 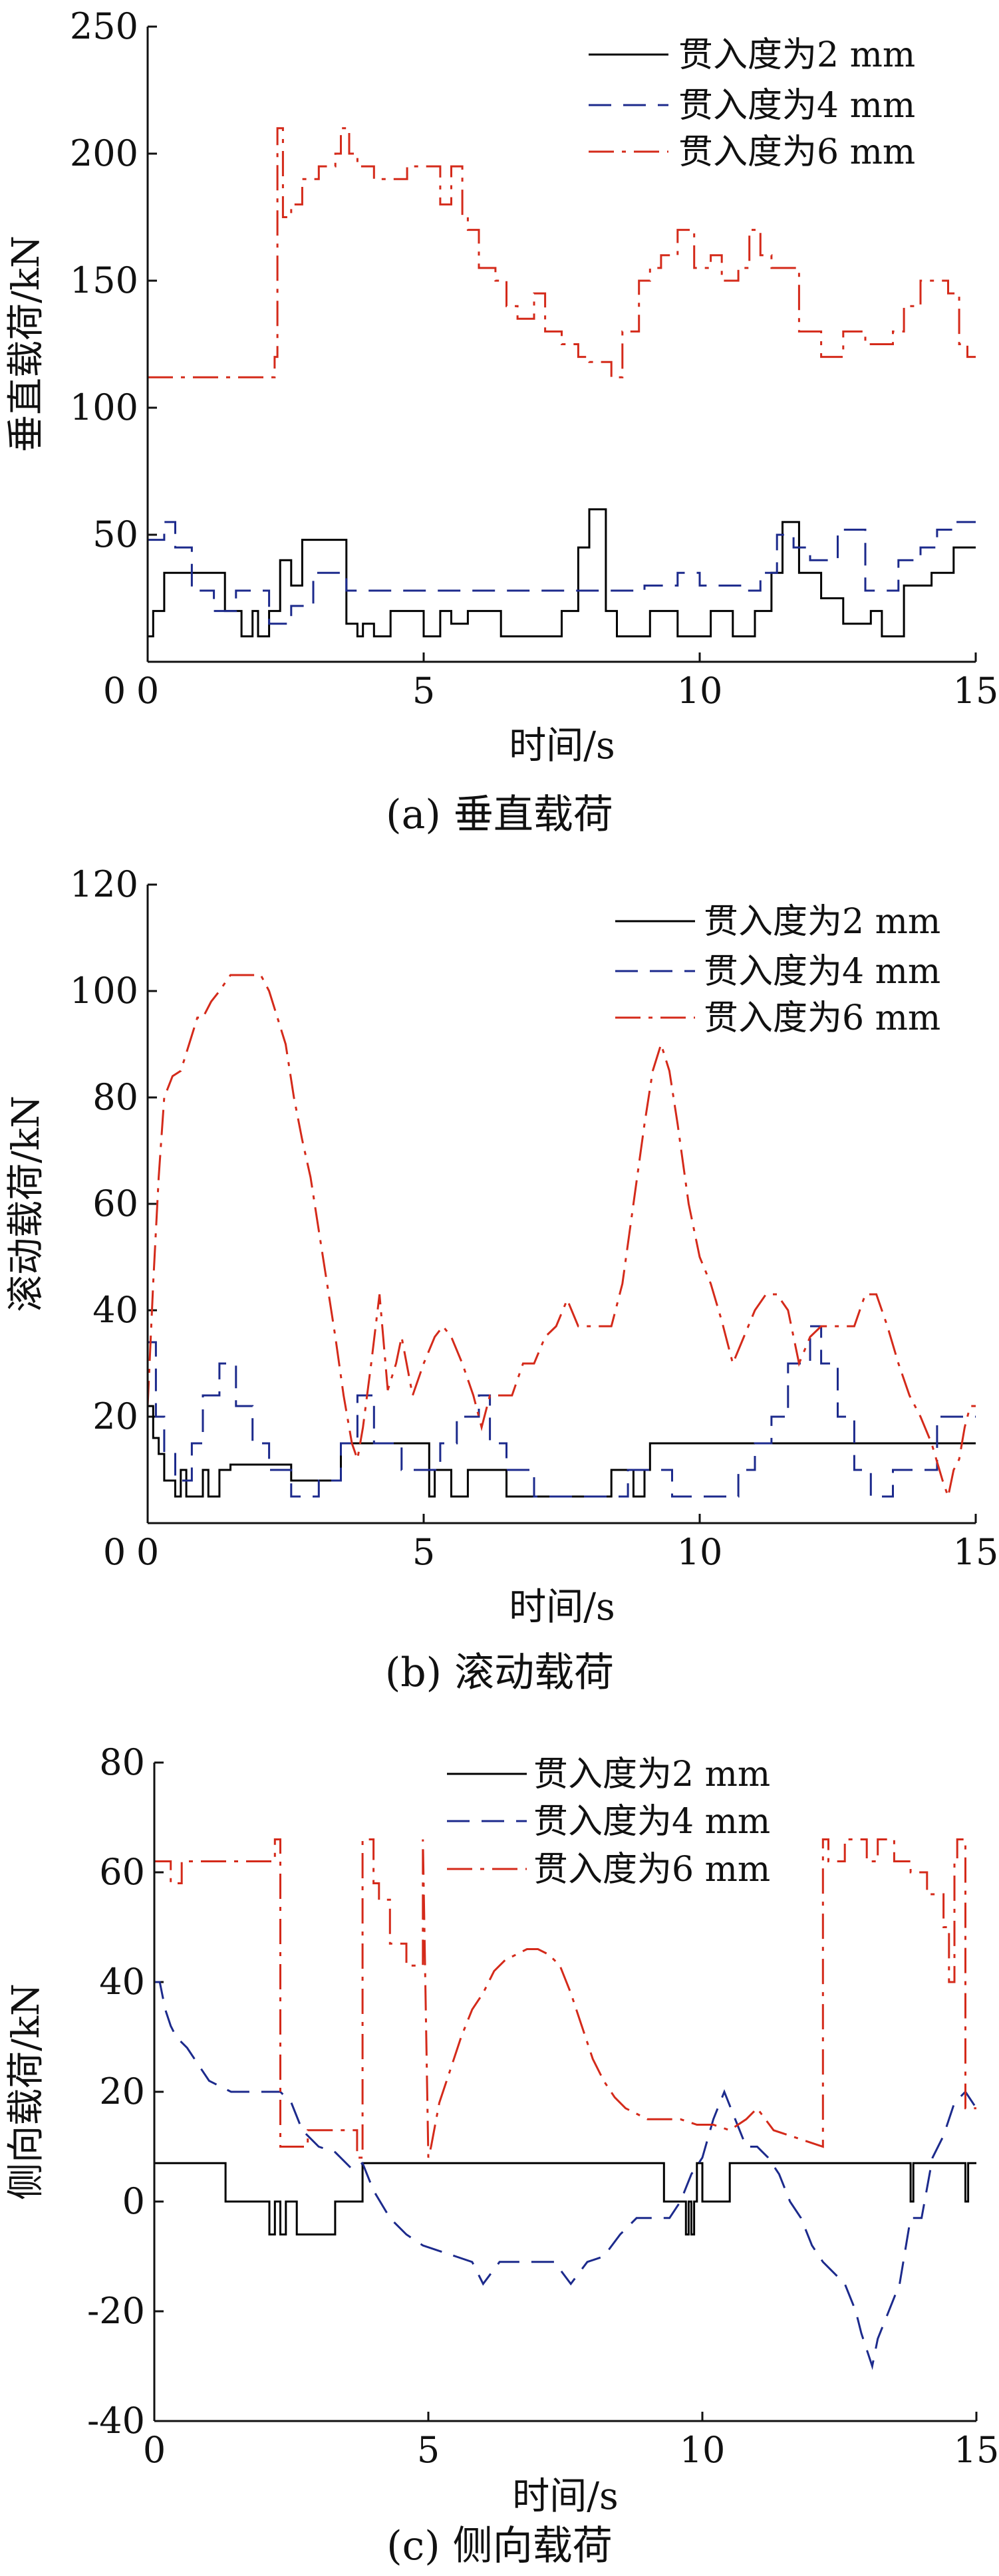 What do you see at coordinates (133, 2201) in the screenshot?
I see `y-tick-label: 0` at bounding box center [133, 2201].